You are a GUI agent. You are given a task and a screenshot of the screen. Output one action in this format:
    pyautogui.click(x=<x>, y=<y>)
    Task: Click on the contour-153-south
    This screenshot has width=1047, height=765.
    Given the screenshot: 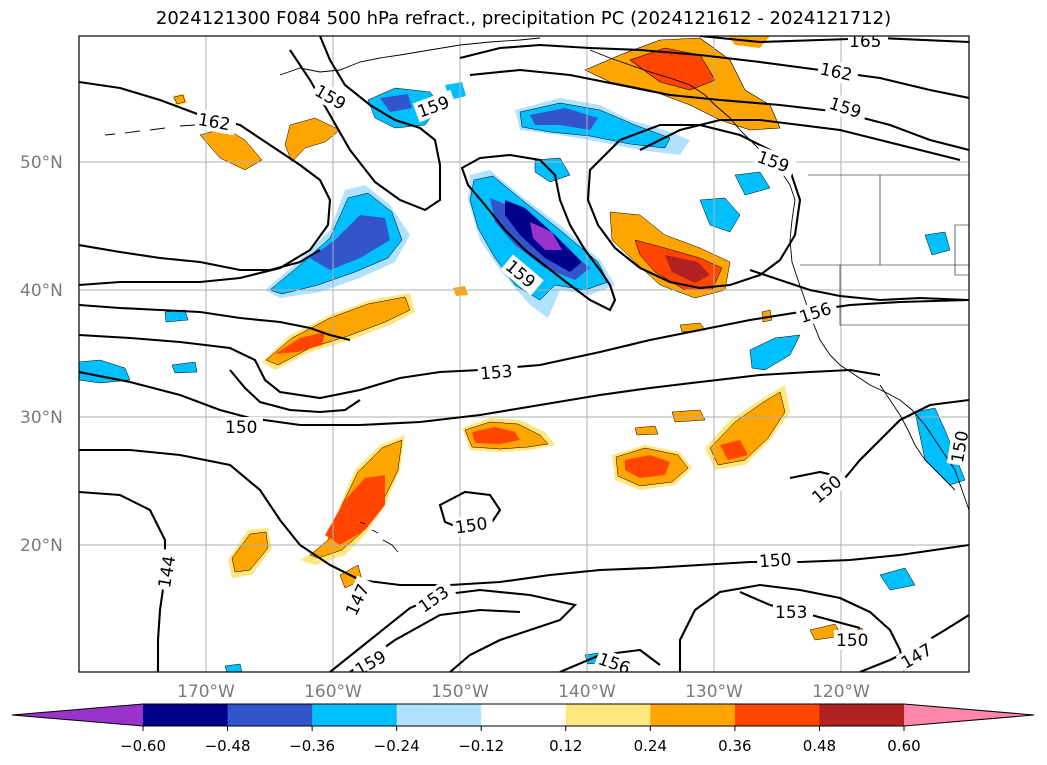 What is the action you would take?
    pyautogui.click(x=453, y=630)
    